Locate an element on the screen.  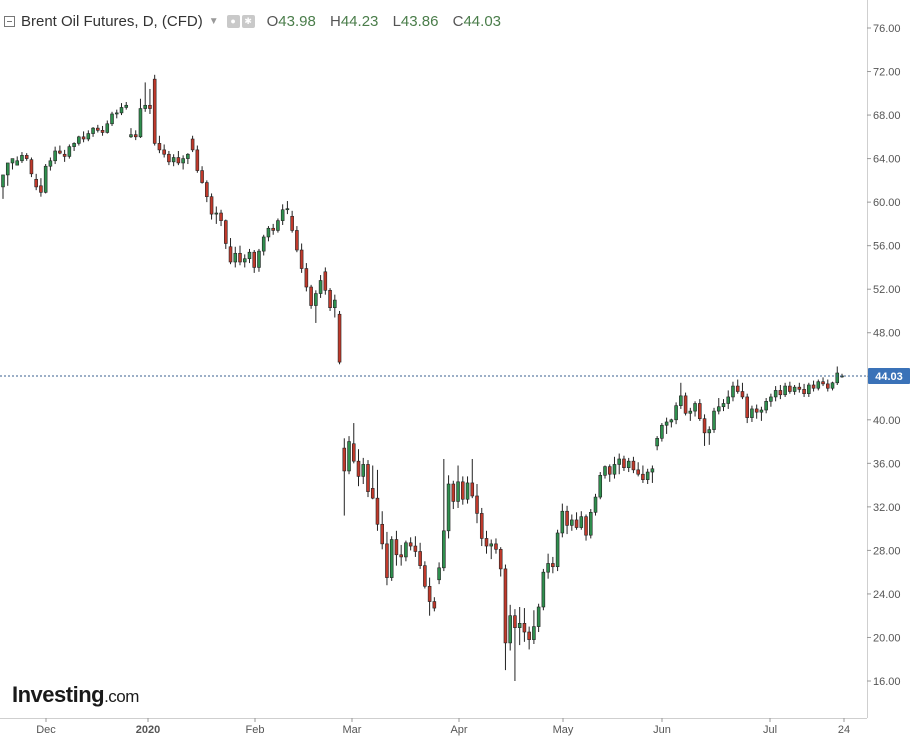
eye-icon: ● is located at coordinates (233, 21).